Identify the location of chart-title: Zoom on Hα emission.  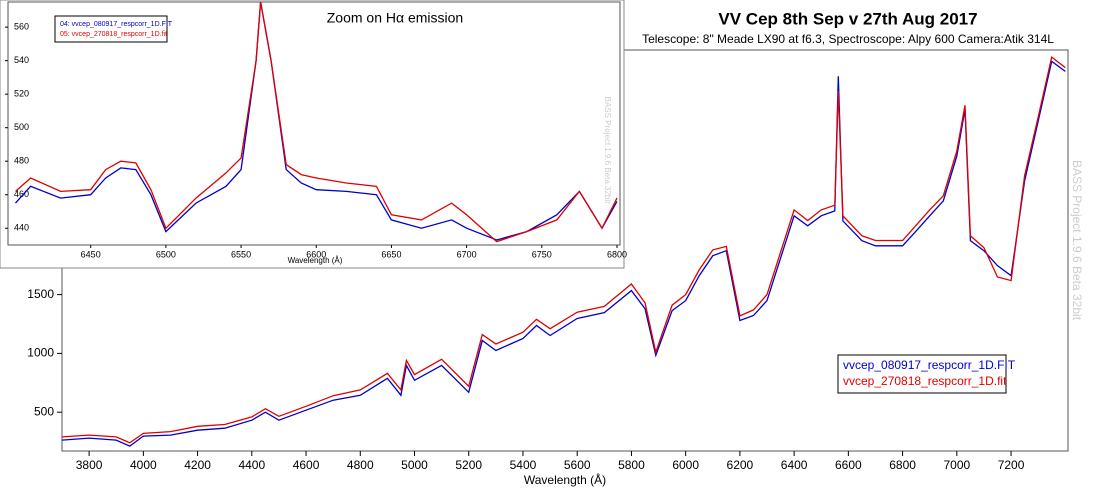
(395, 18).